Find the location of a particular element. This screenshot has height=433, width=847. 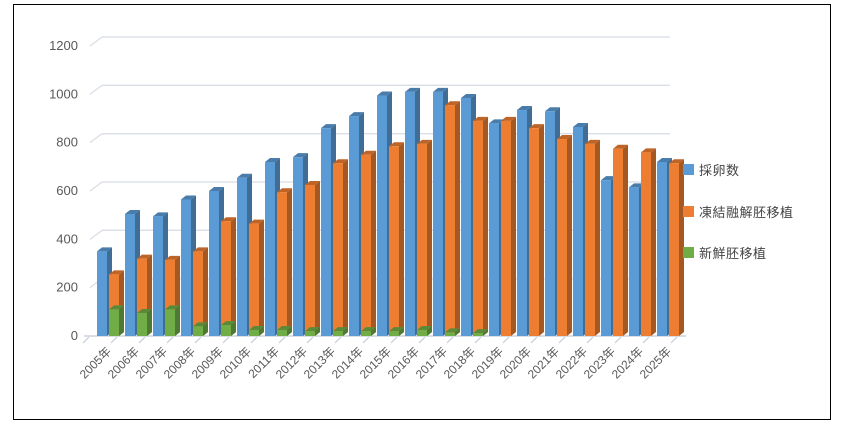

bar-series-2-2009年-side is located at coordinates (233, 276).